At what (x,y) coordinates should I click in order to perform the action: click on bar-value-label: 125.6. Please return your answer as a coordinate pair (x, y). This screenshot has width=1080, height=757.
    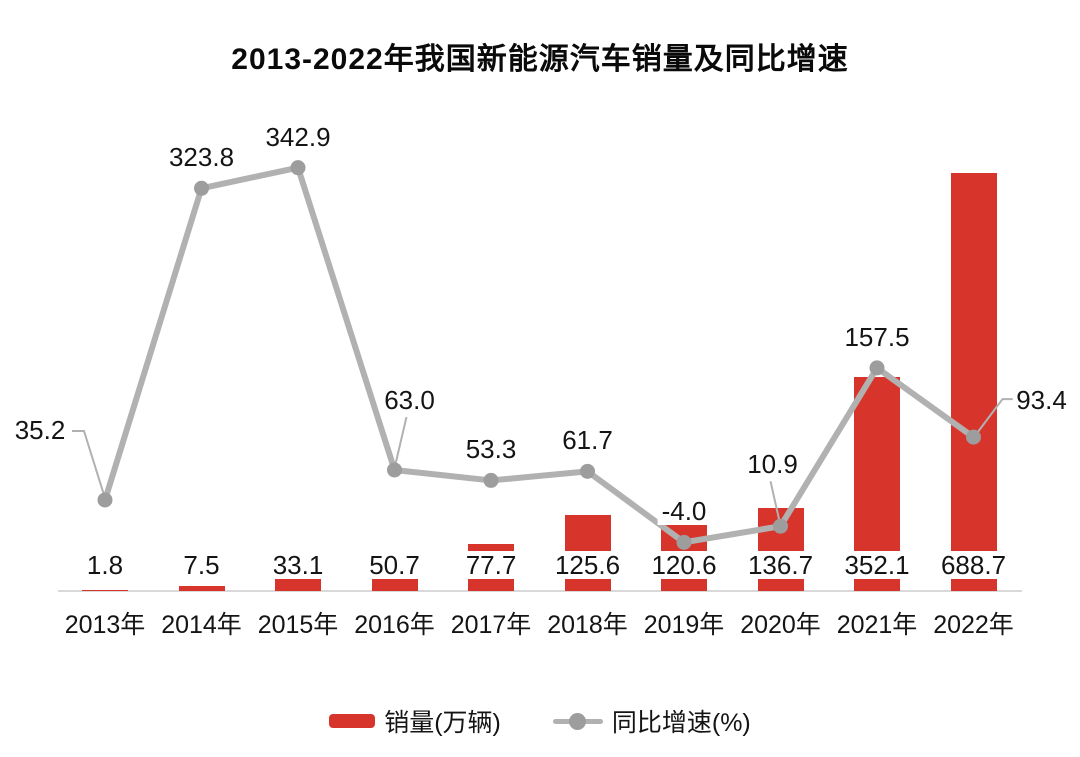
    Looking at the image, I should click on (587, 565).